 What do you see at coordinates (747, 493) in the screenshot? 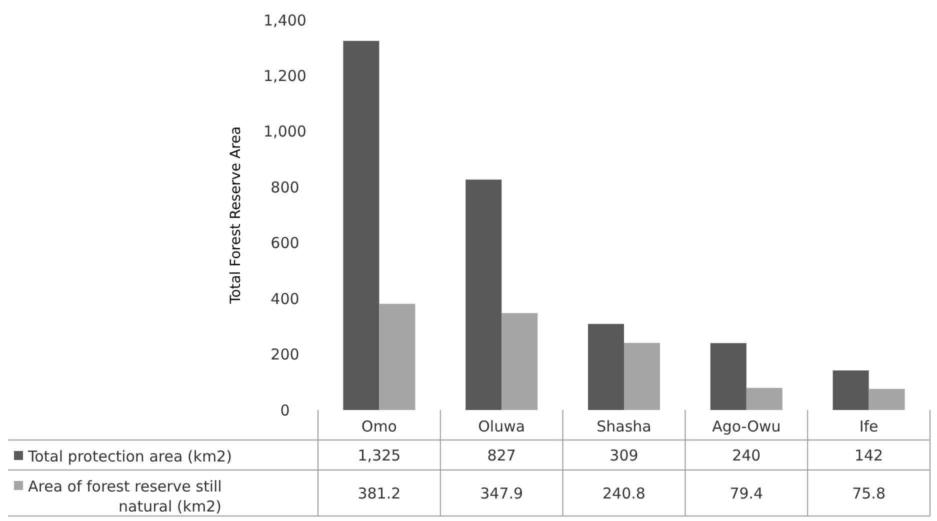
I see `data-label: 79.4` at bounding box center [747, 493].